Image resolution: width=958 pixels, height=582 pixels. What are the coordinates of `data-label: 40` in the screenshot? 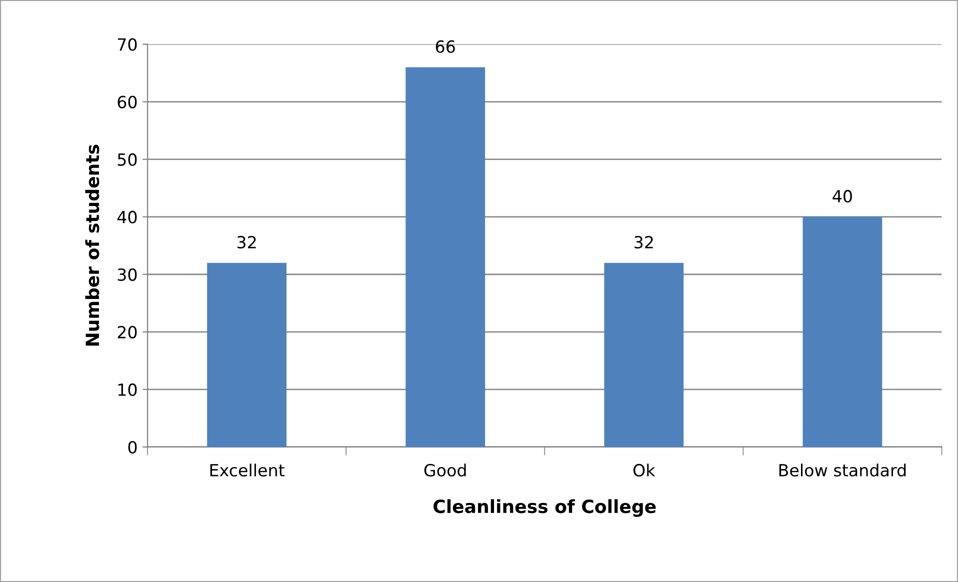 It's located at (842, 196).